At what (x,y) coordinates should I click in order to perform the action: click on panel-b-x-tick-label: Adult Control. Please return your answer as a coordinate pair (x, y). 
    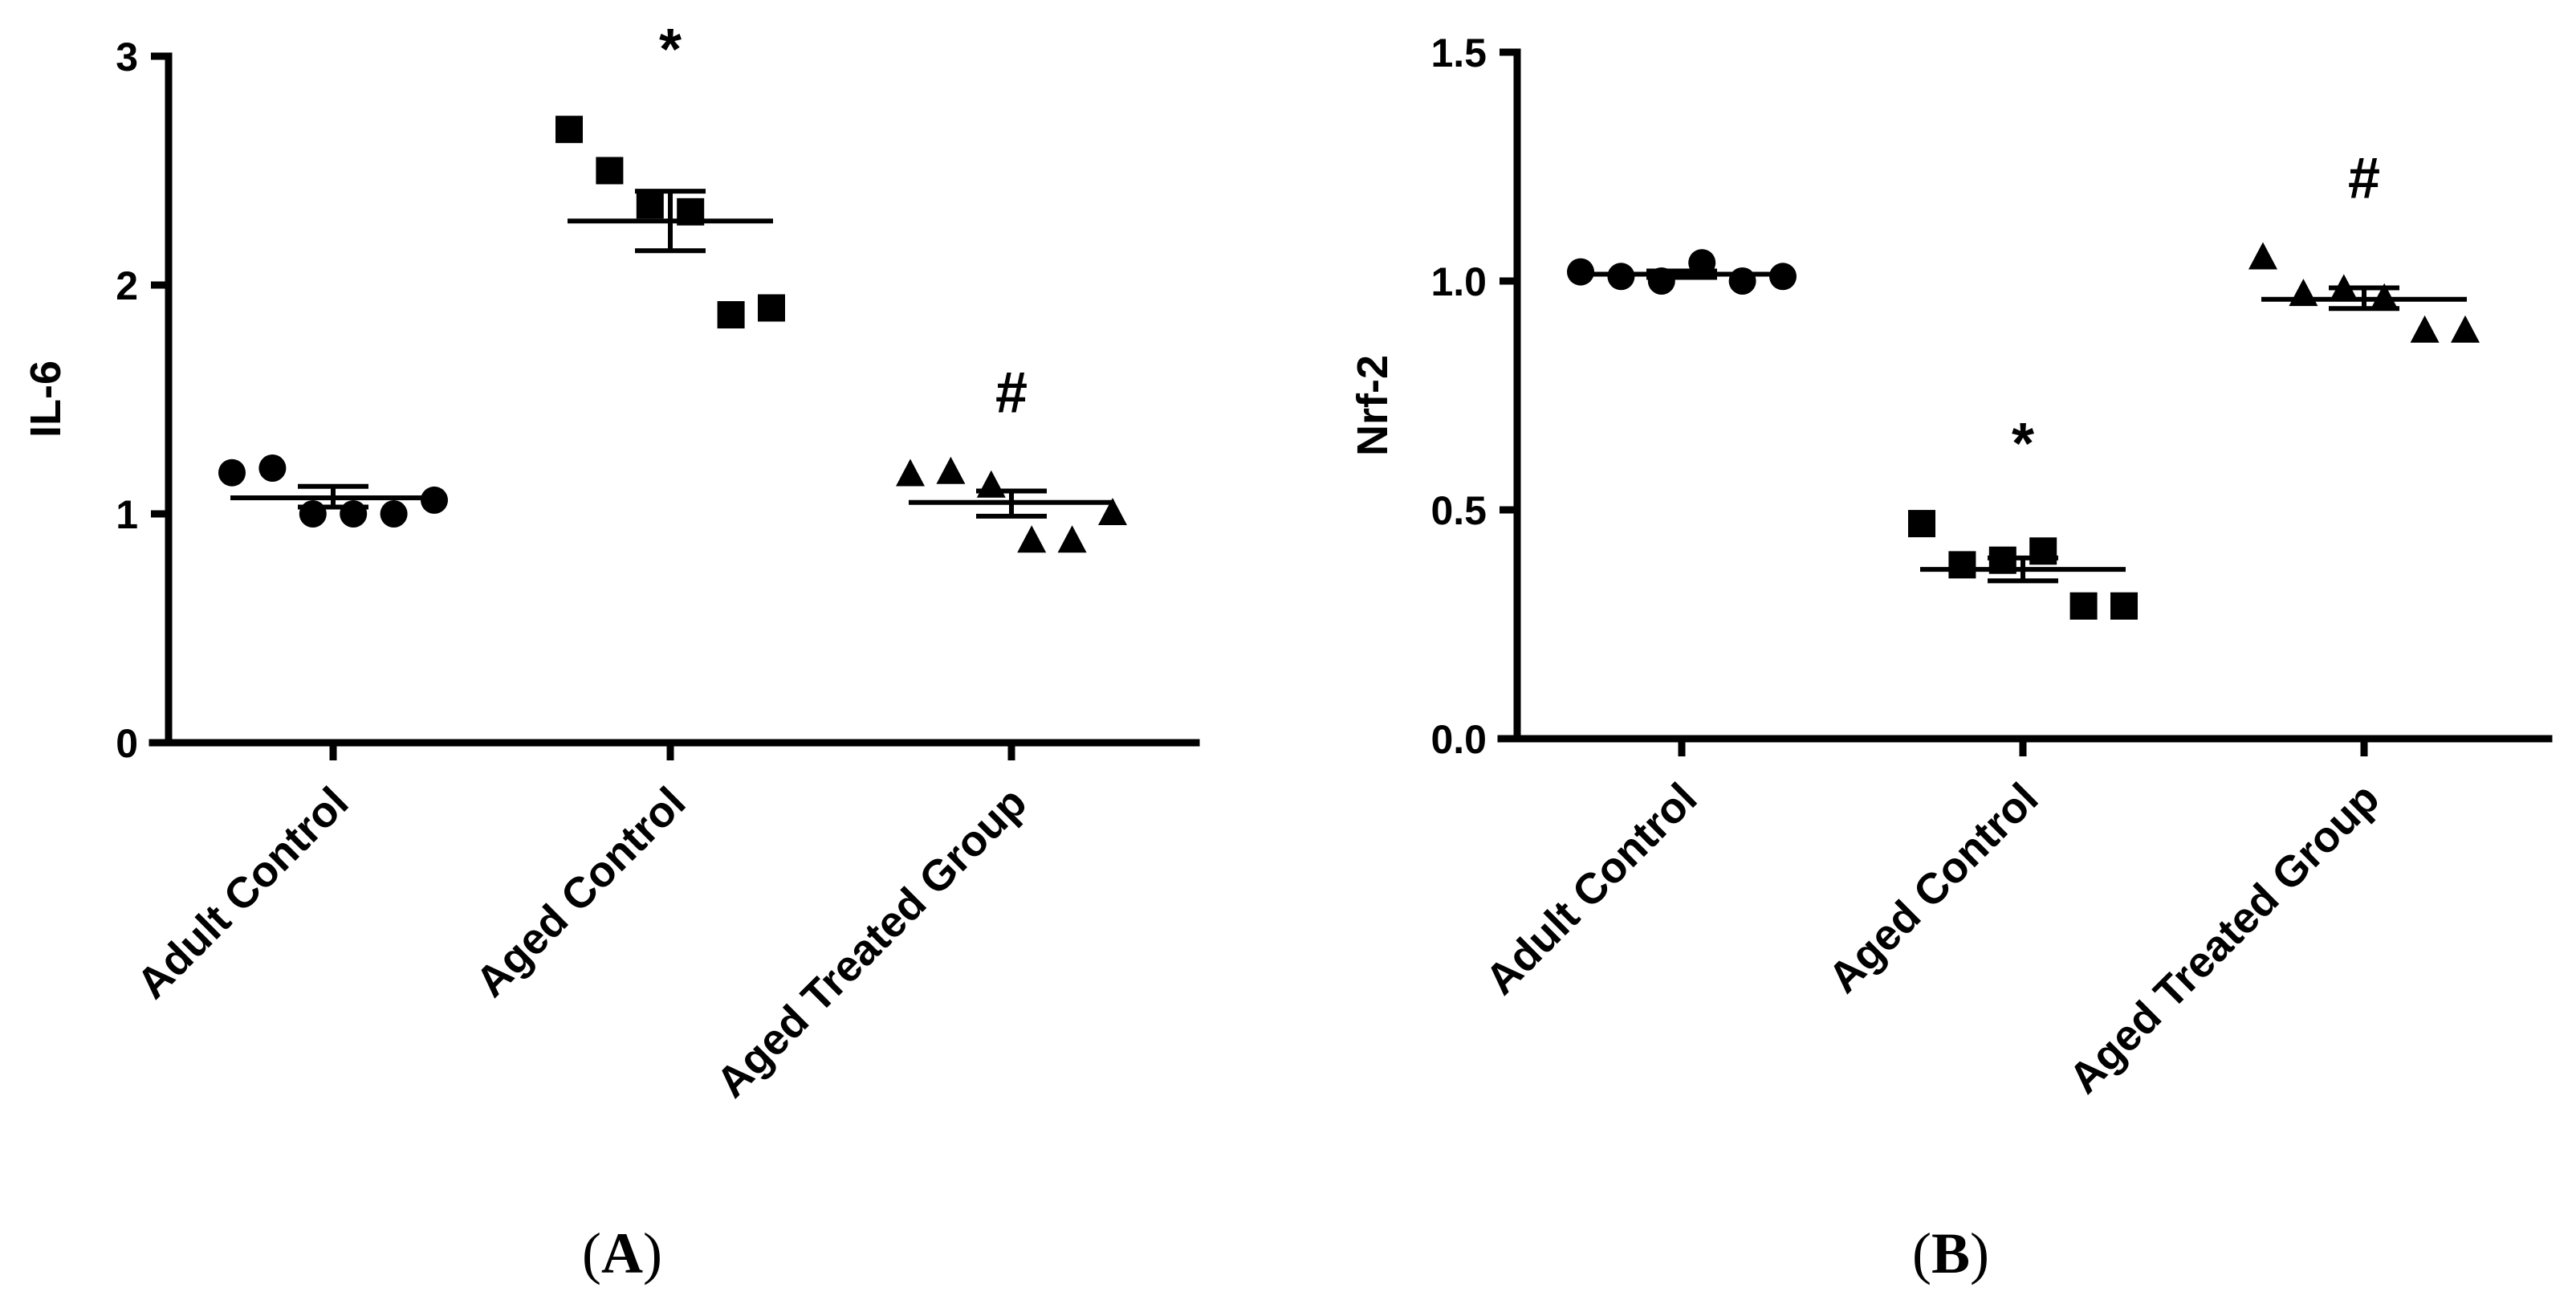
    Looking at the image, I should click on (1591, 889).